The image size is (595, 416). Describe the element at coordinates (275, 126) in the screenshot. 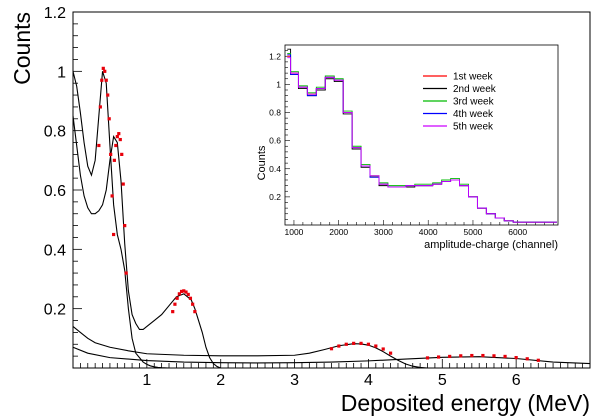

I see `inset-y-tick-labels: 0.2 0.4 0.6 0.8 1 1.2` at that location.